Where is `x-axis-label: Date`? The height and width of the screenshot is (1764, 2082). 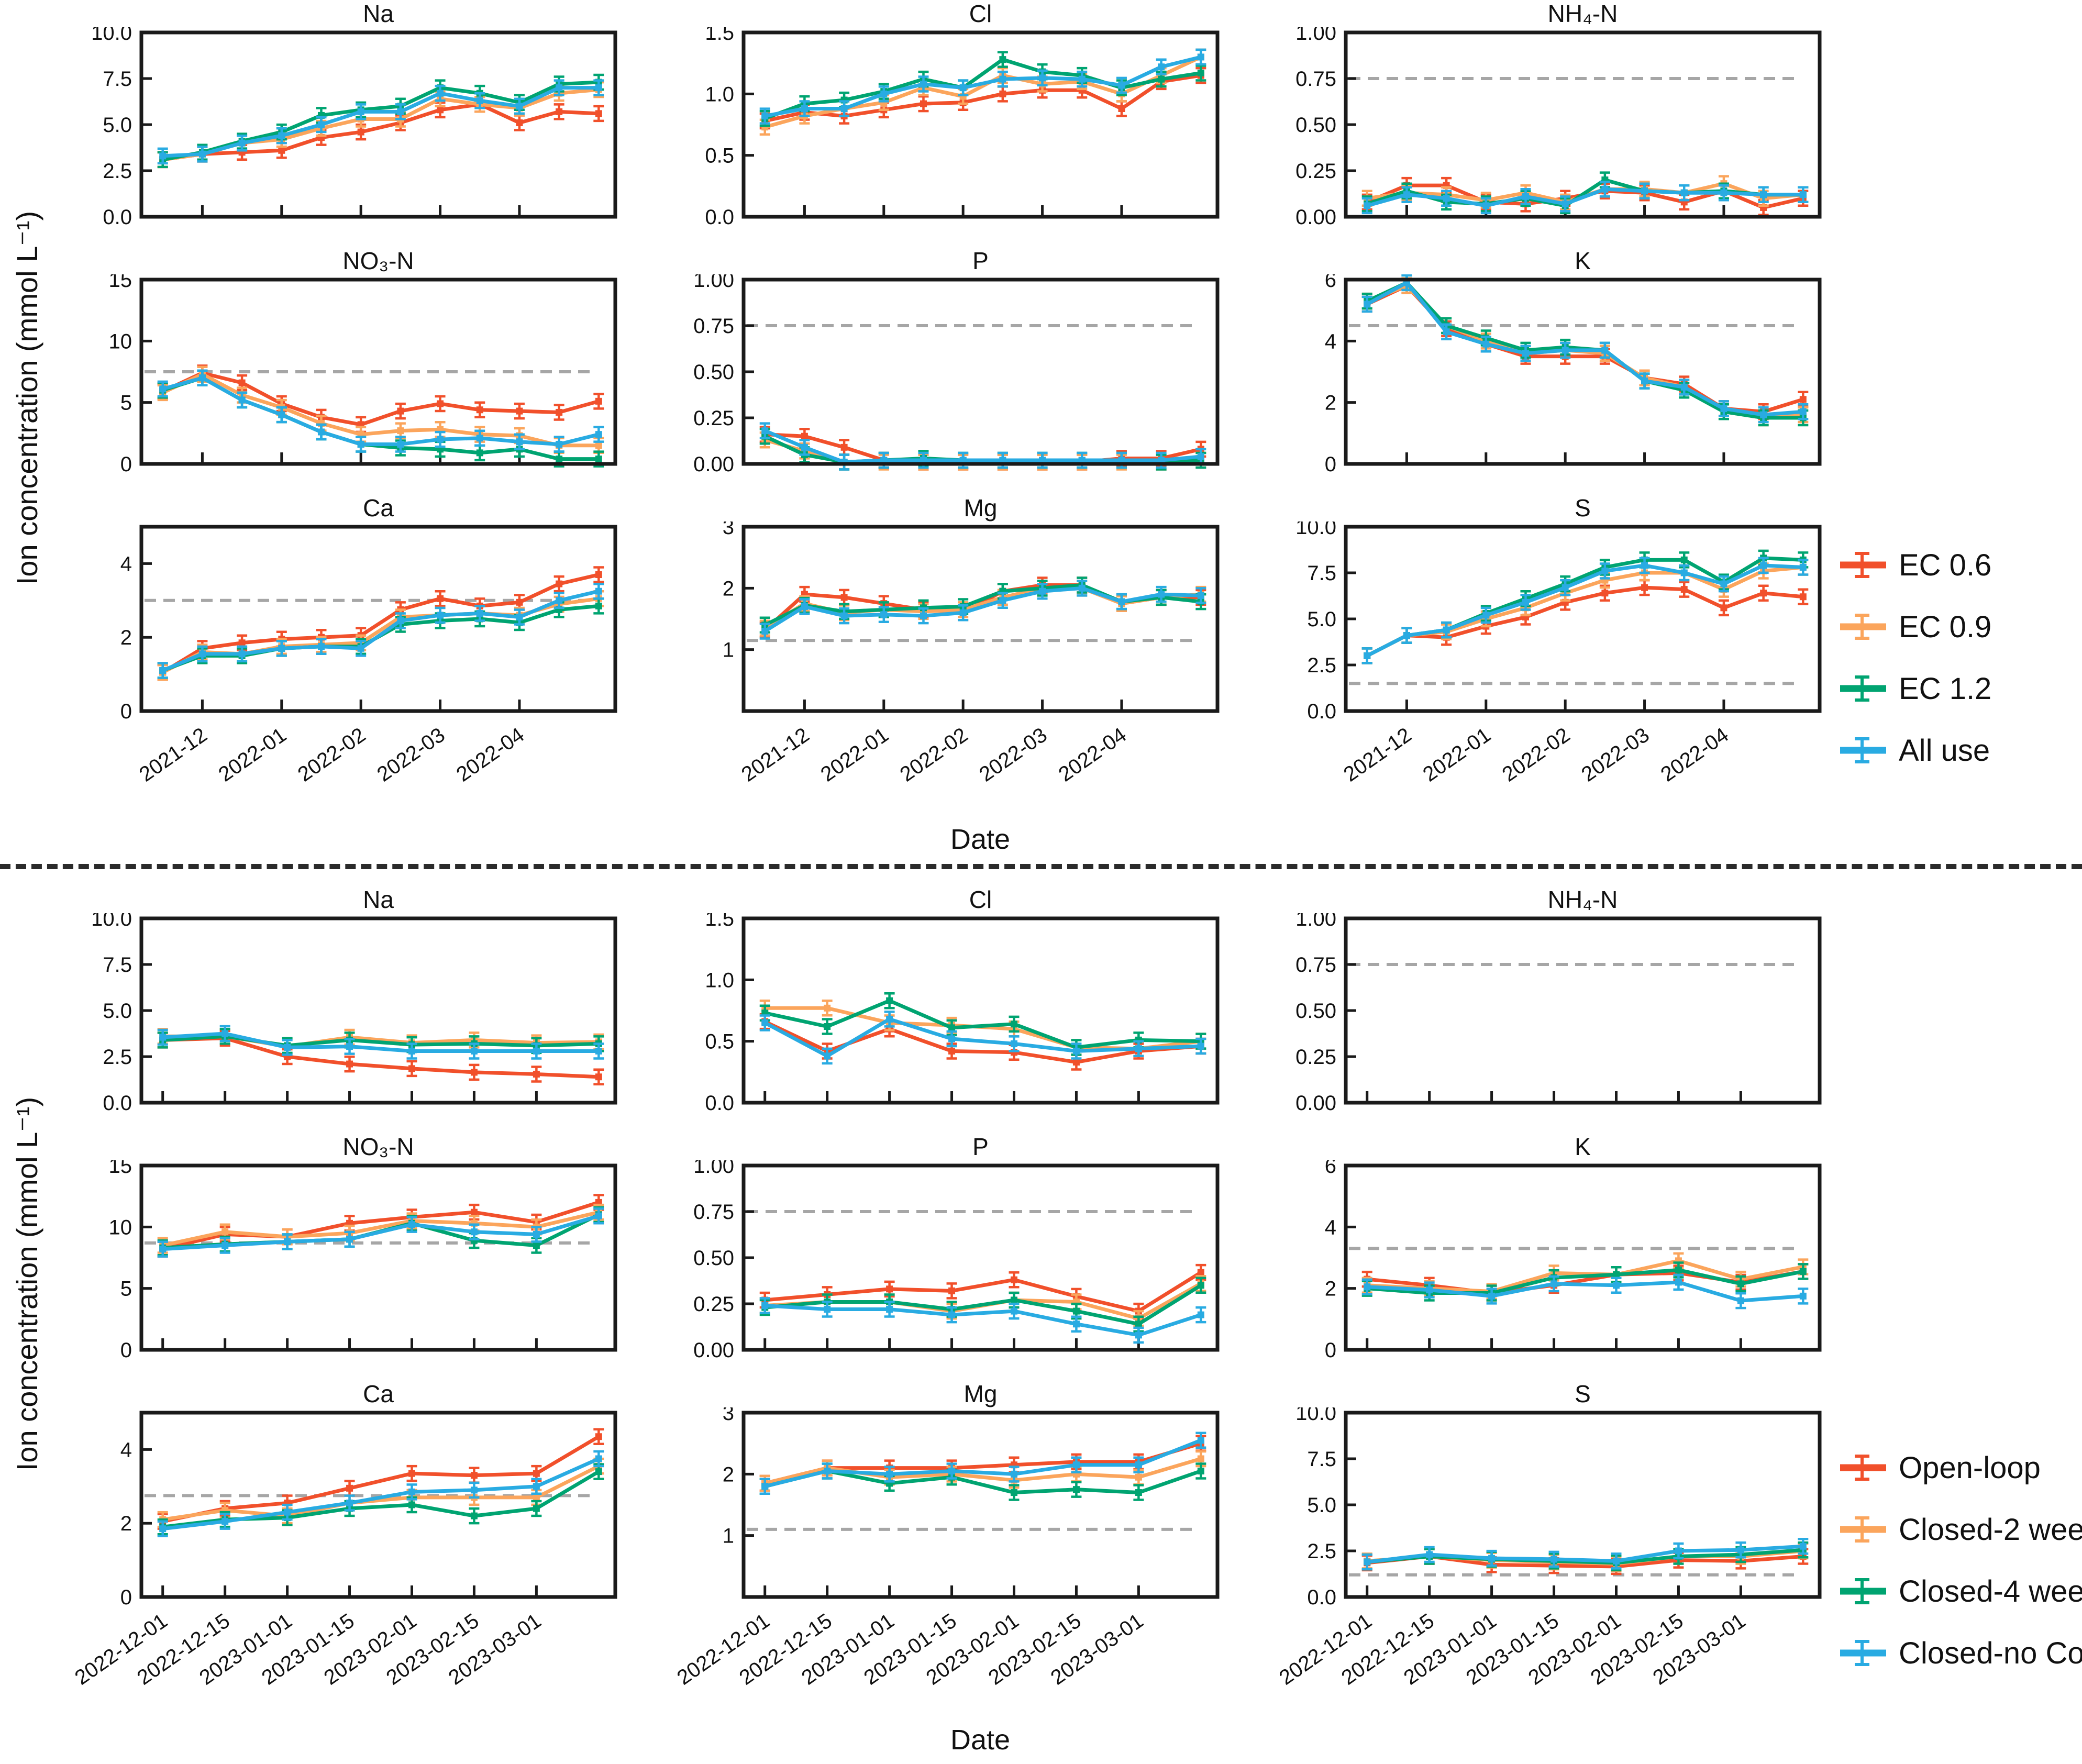
x-axis-label: Date is located at coordinates (981, 1740).